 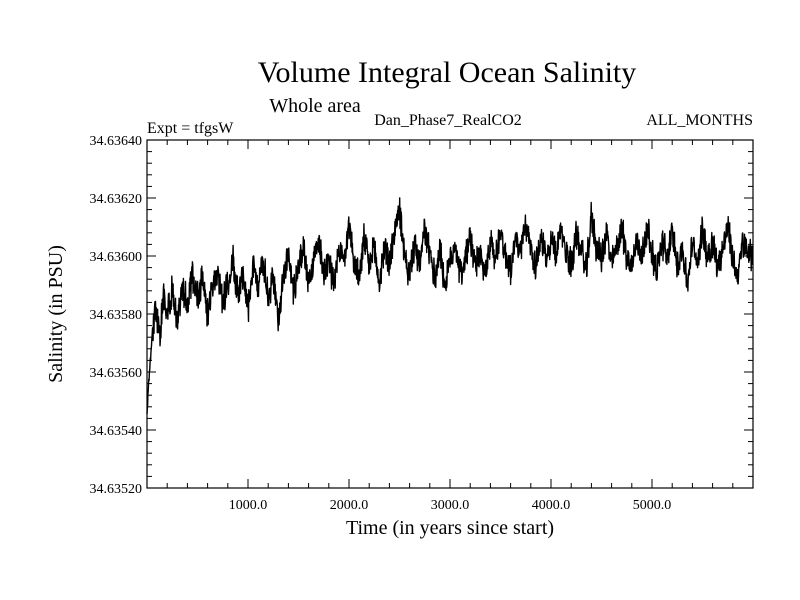 What do you see at coordinates (116, 141) in the screenshot?
I see `y-tick-label: 34.63640` at bounding box center [116, 141].